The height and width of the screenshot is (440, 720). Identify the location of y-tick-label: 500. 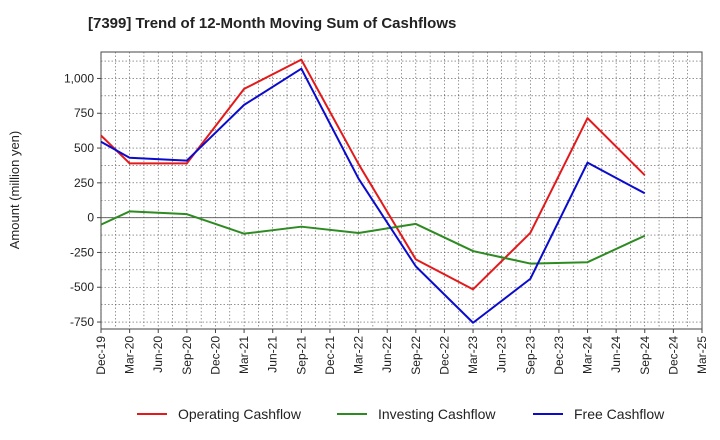
(84, 148).